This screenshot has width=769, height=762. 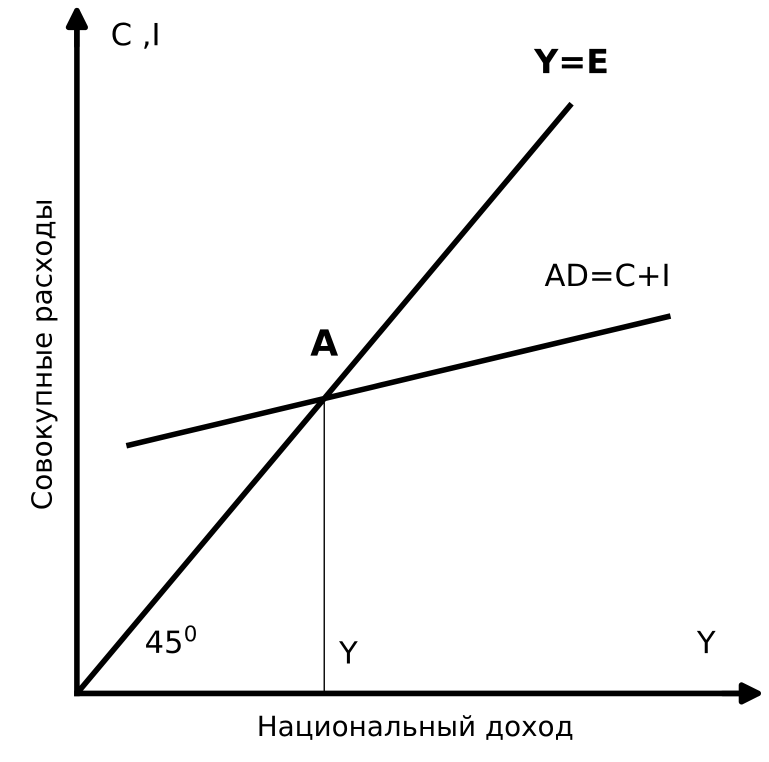 I want to click on series-label: Y=E, so click(x=570, y=61).